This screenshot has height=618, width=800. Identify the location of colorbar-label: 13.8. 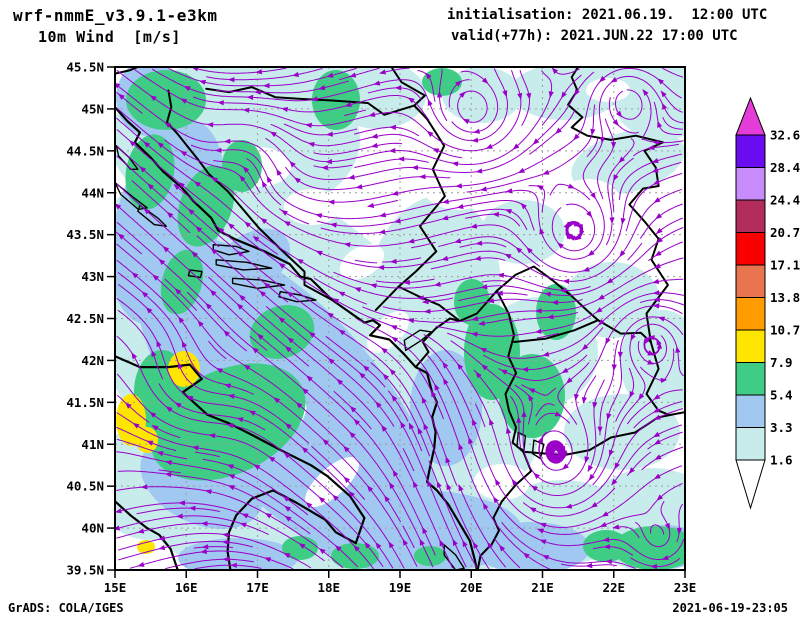
(785, 297).